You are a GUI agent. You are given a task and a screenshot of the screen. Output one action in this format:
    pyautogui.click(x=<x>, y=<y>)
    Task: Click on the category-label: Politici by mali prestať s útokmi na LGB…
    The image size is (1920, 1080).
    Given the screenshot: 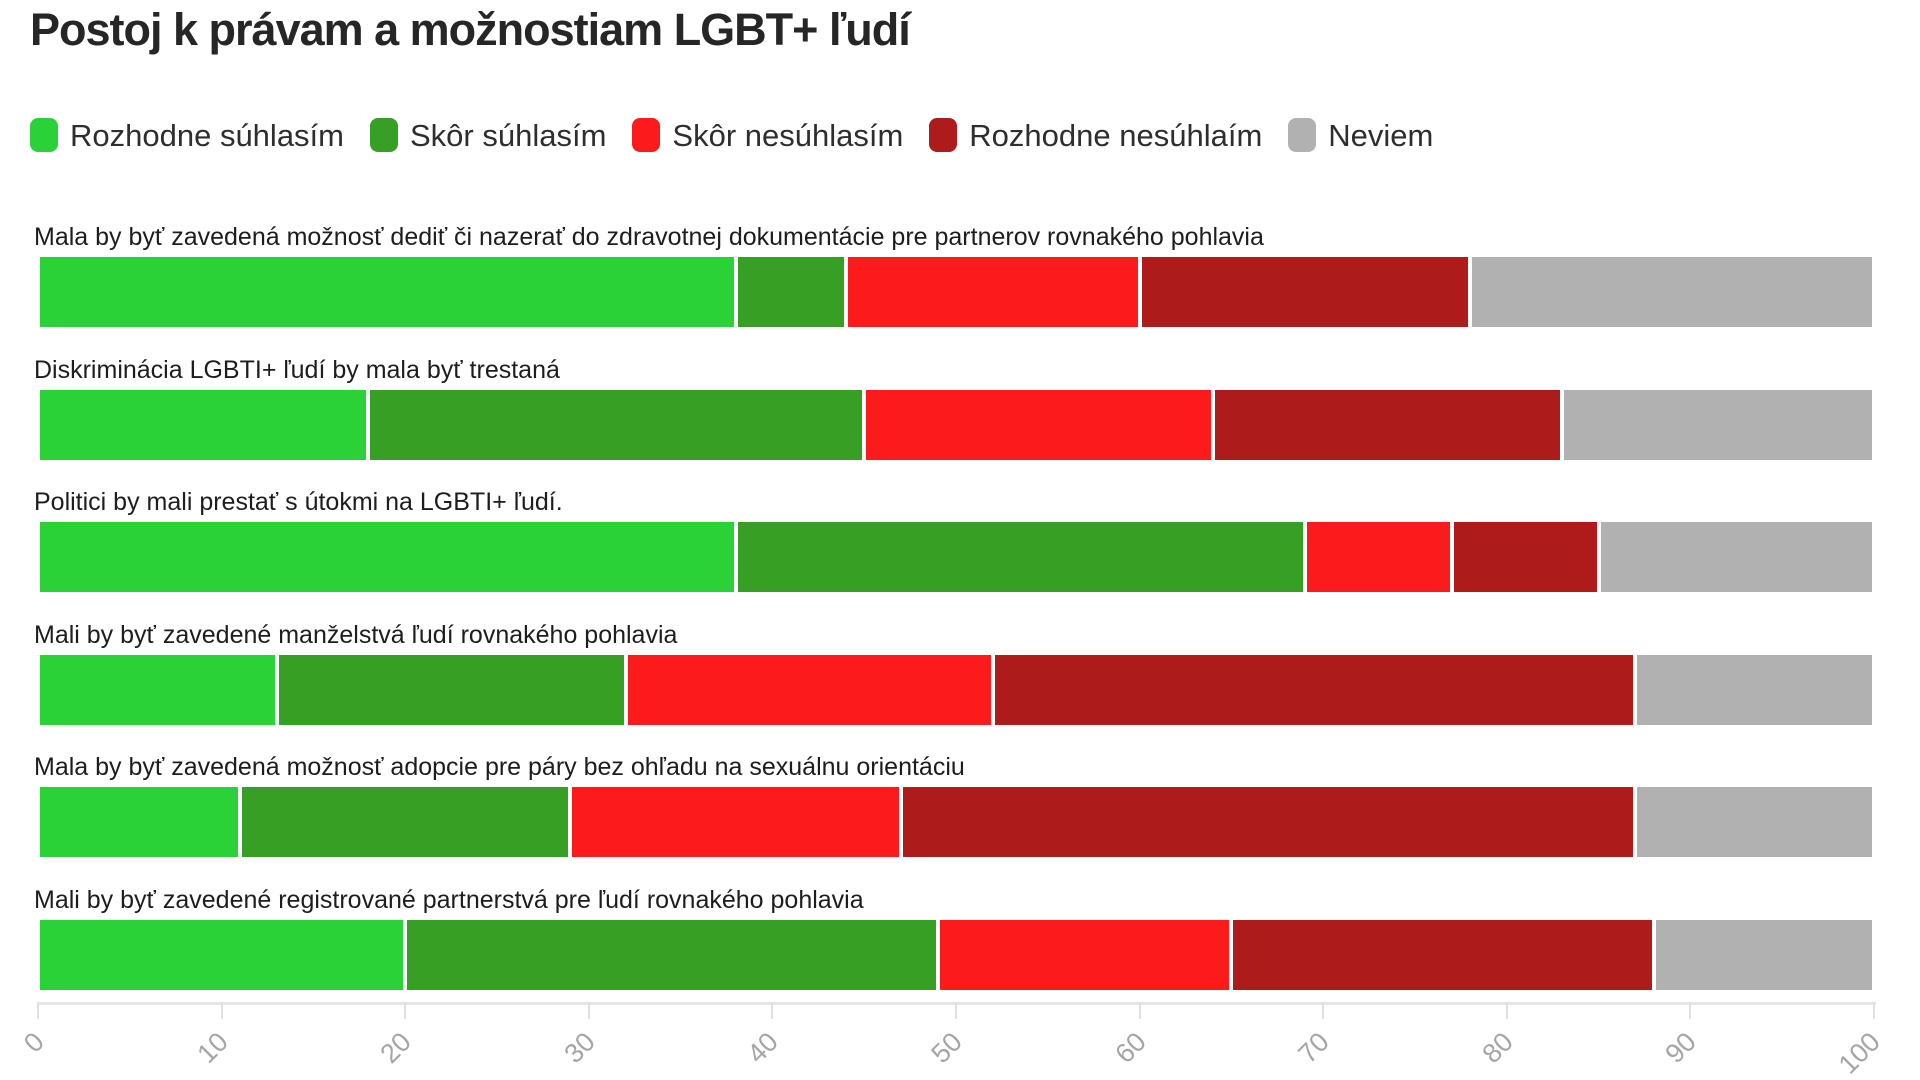 What is the action you would take?
    pyautogui.click(x=298, y=502)
    